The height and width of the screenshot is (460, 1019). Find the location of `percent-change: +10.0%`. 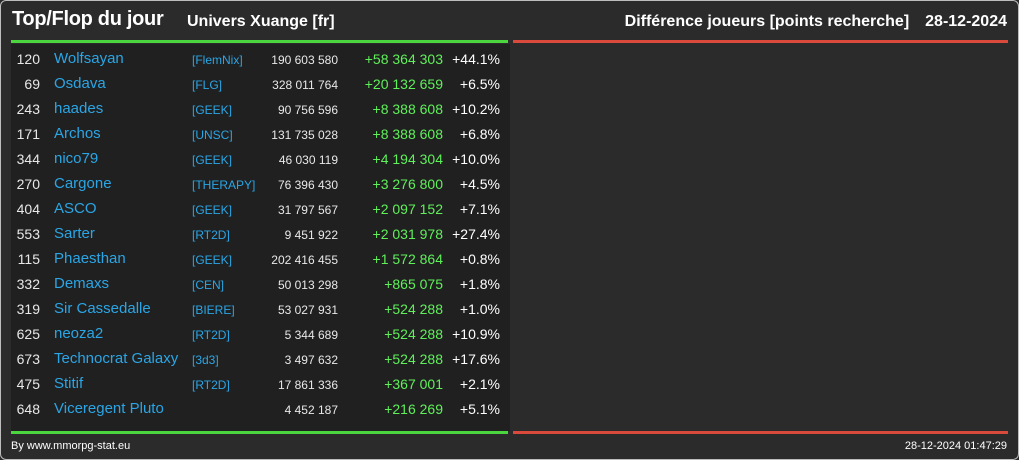

percent-change: +10.0% is located at coordinates (476, 159).